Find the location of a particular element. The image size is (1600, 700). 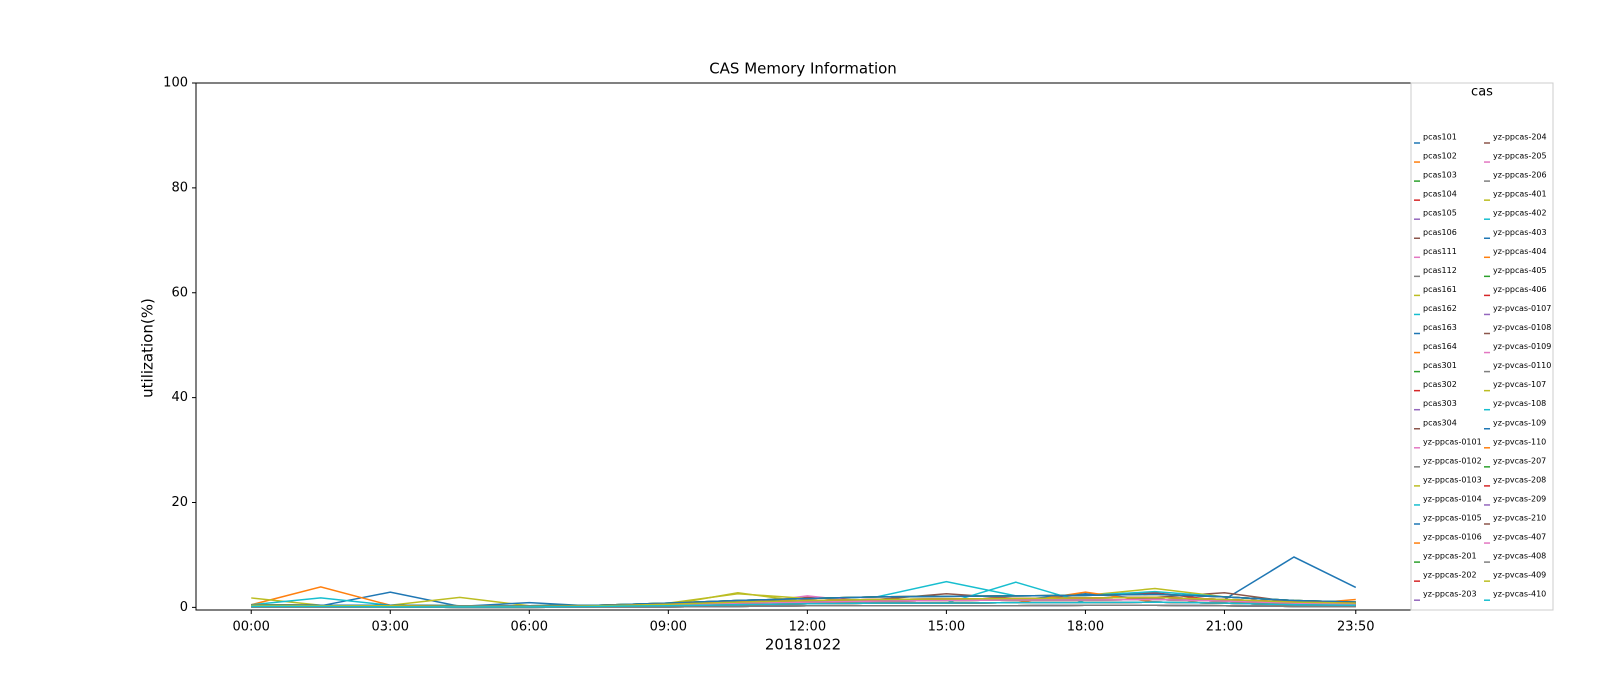

legend-box is located at coordinates (1482, 346).